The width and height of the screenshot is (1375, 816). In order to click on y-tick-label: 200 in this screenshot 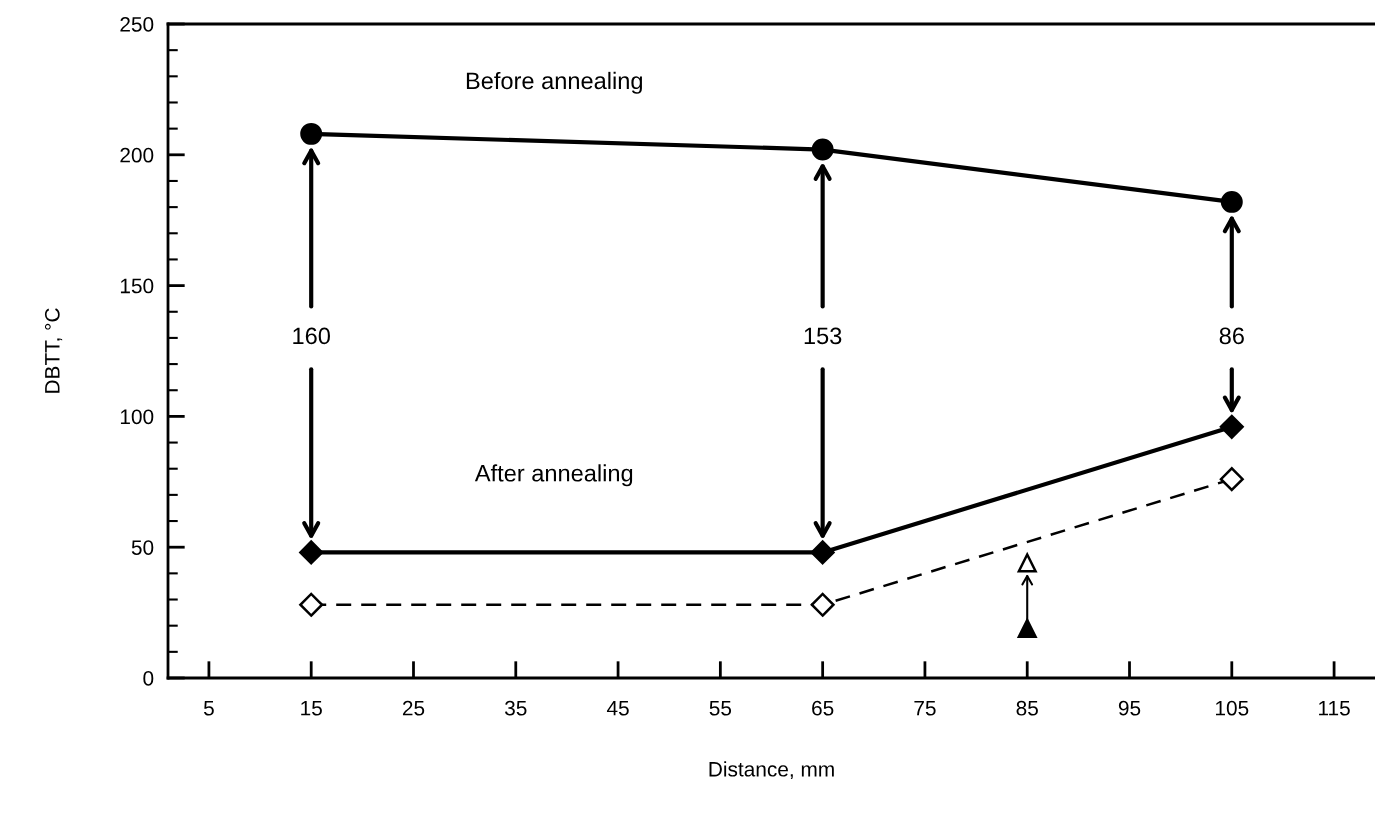, I will do `click(137, 155)`.